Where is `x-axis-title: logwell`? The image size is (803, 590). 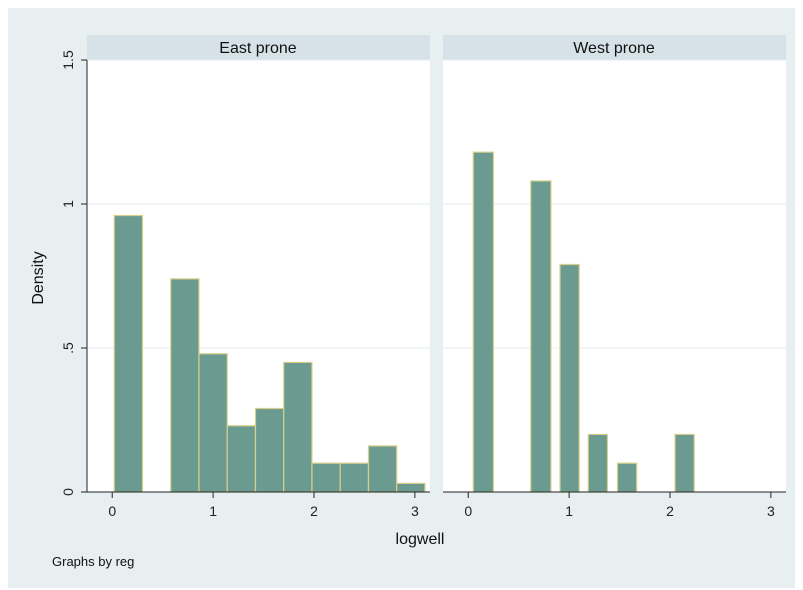
x-axis-title: logwell is located at coordinates (420, 539).